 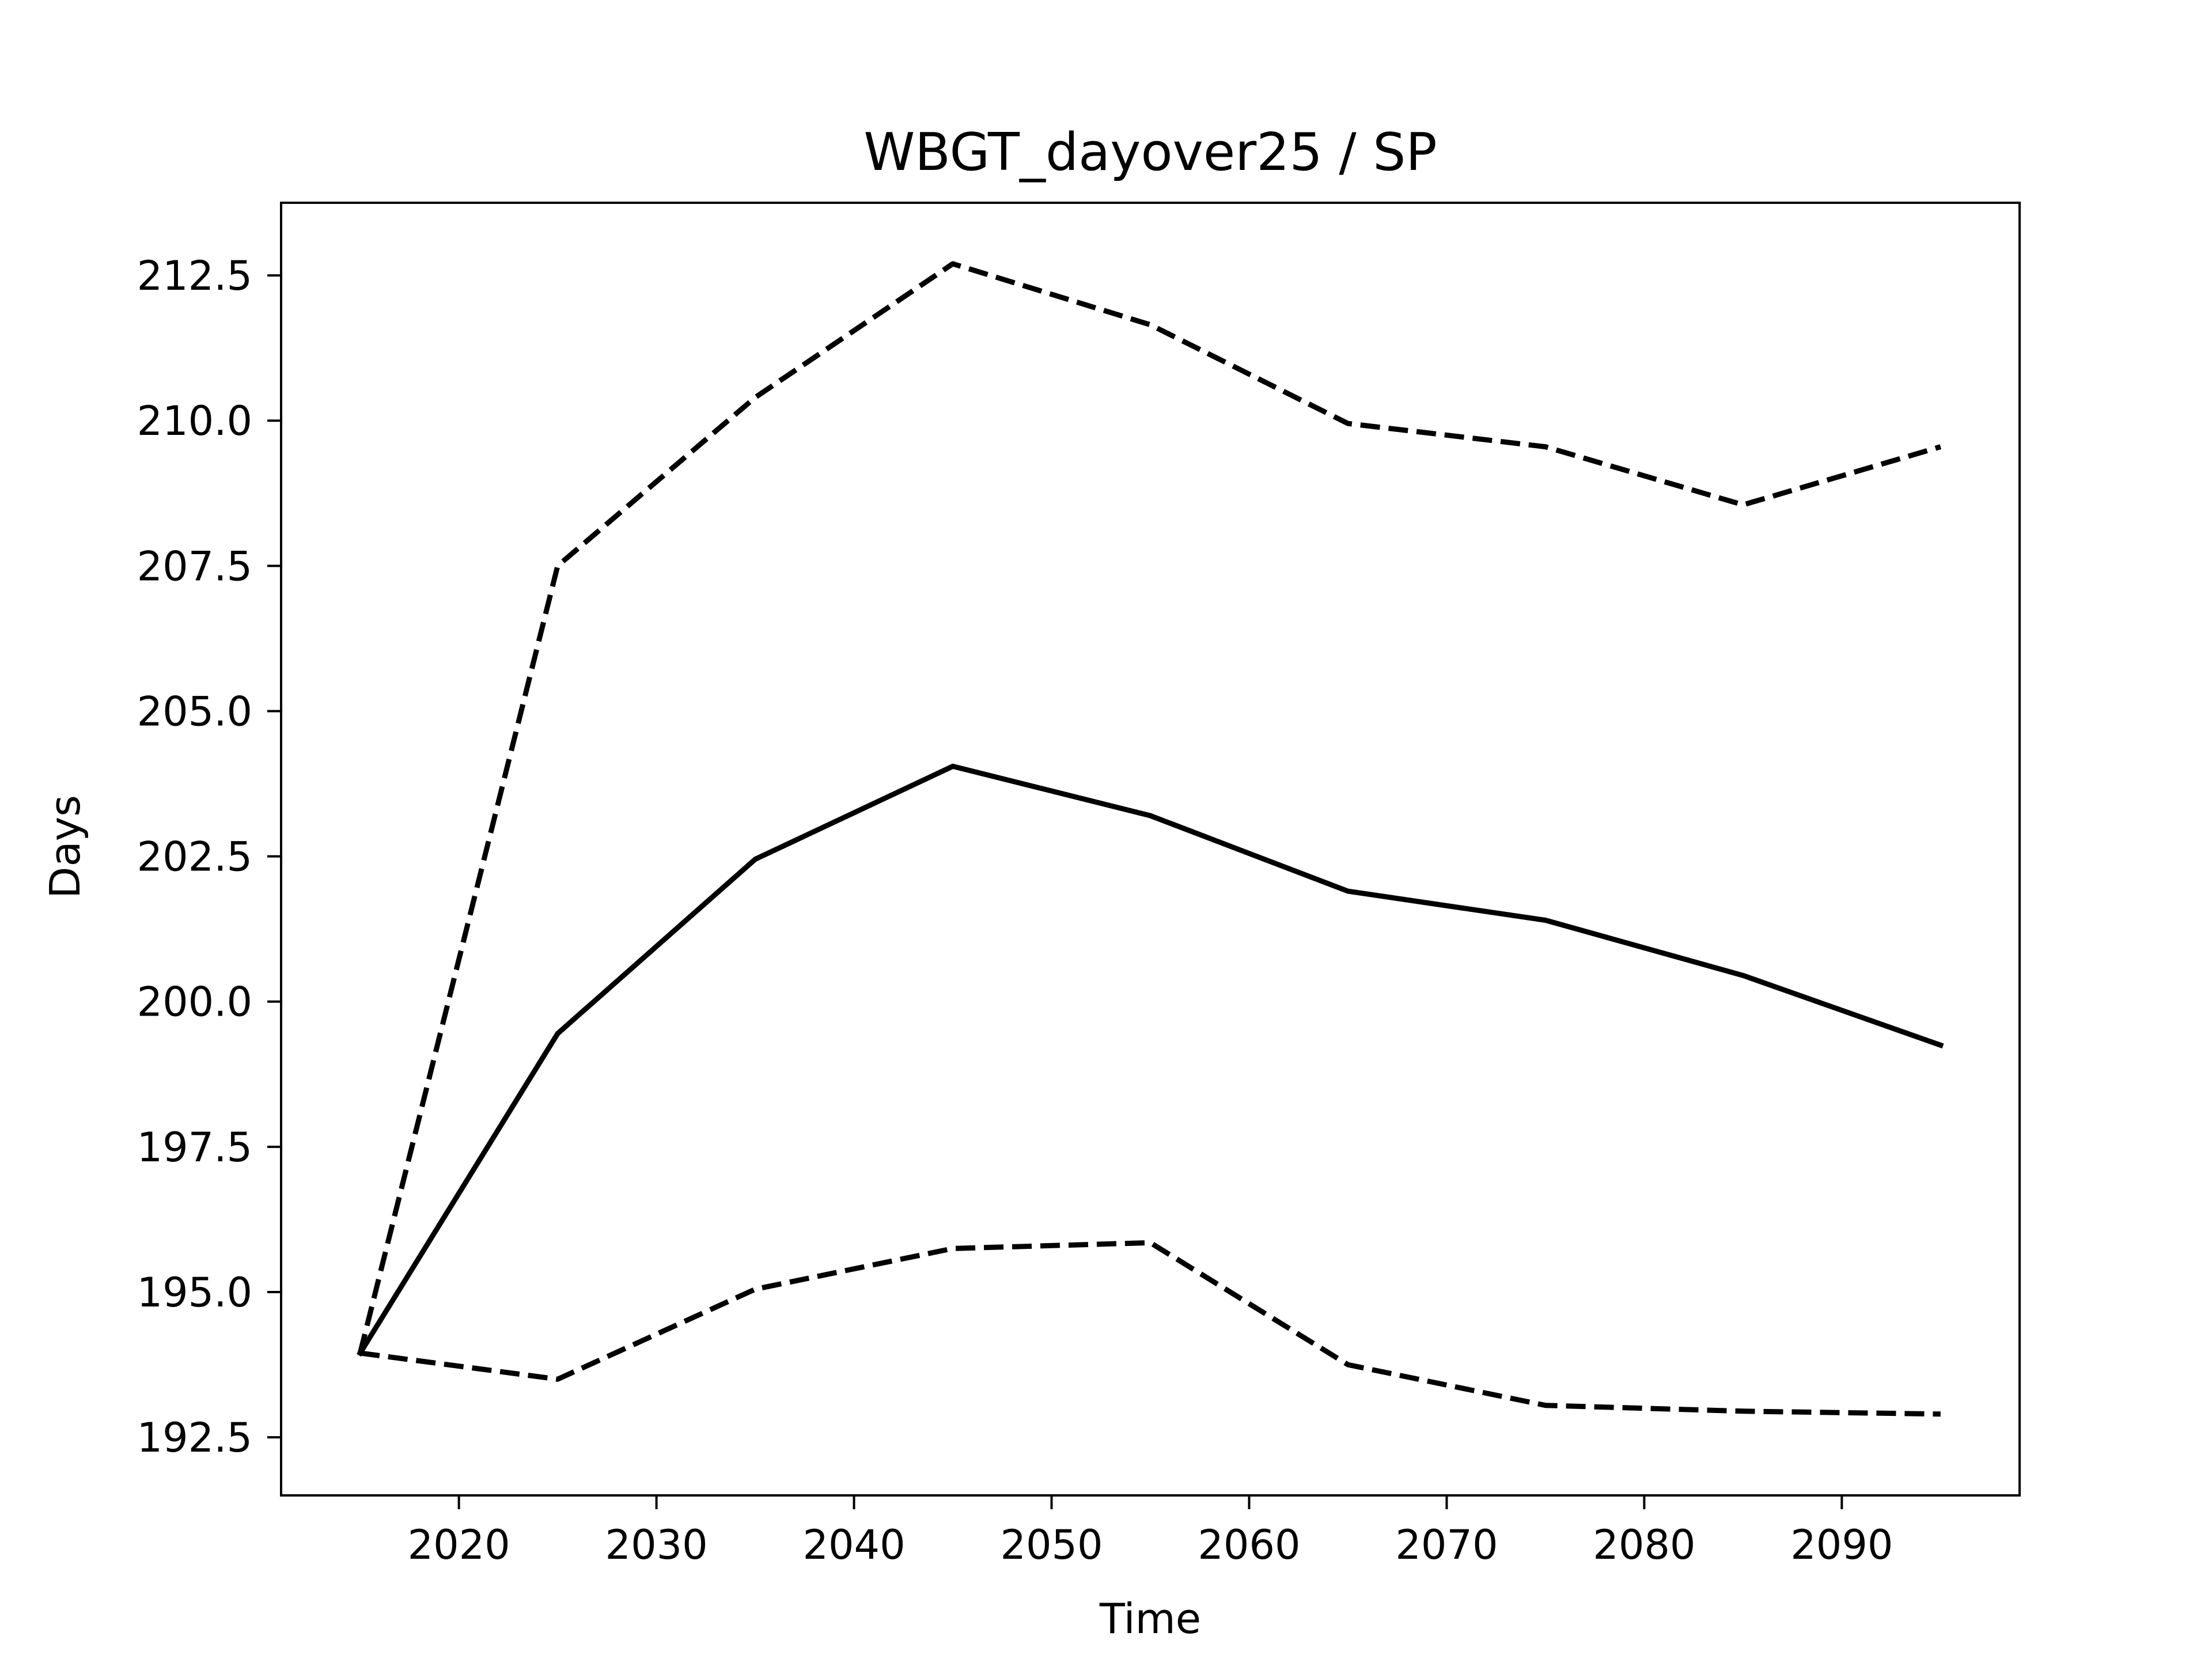 I want to click on y-tick-label: 192.5, so click(x=194, y=1437).